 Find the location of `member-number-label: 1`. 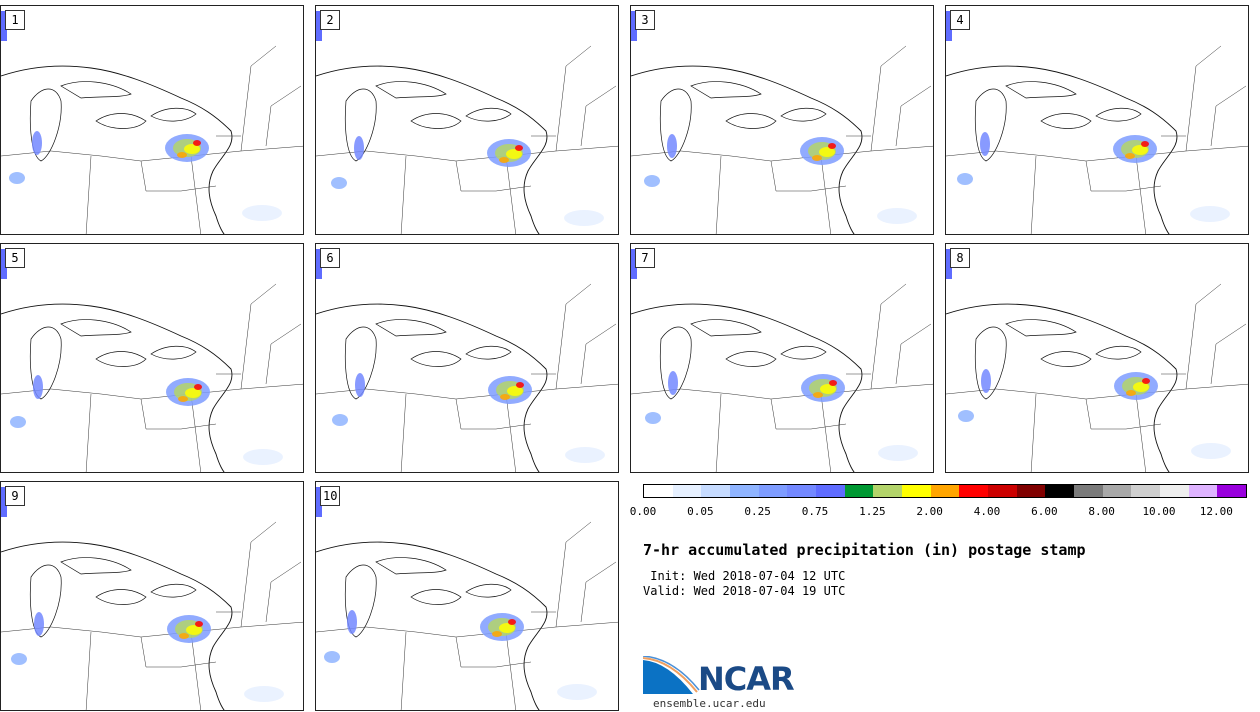

member-number-label: 1 is located at coordinates (15, 20).